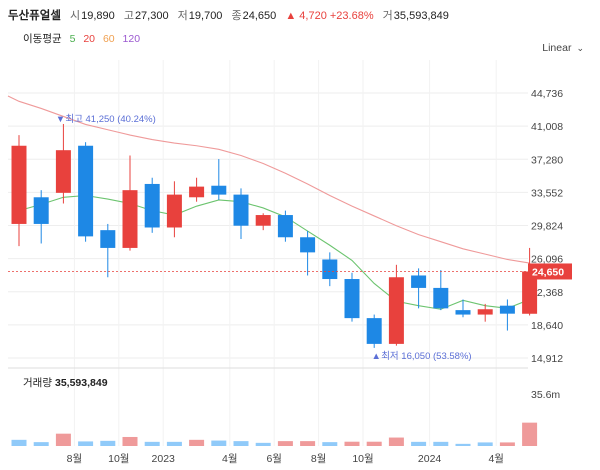 This screenshot has height=470, width=600. Describe the element at coordinates (131, 39) in the screenshot. I see `ma-120: 120` at that location.